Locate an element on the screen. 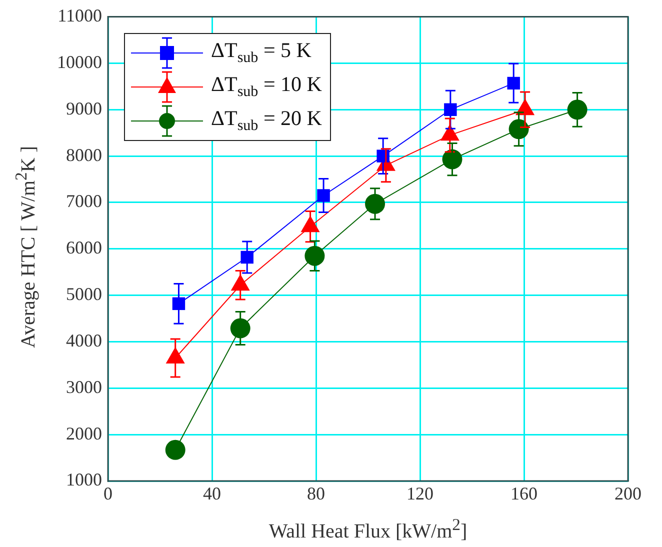 Image resolution: width=662 pixels, height=547 pixels. legend-label: ΔT$_{sub}$ = 5 K is located at coordinates (261, 53).